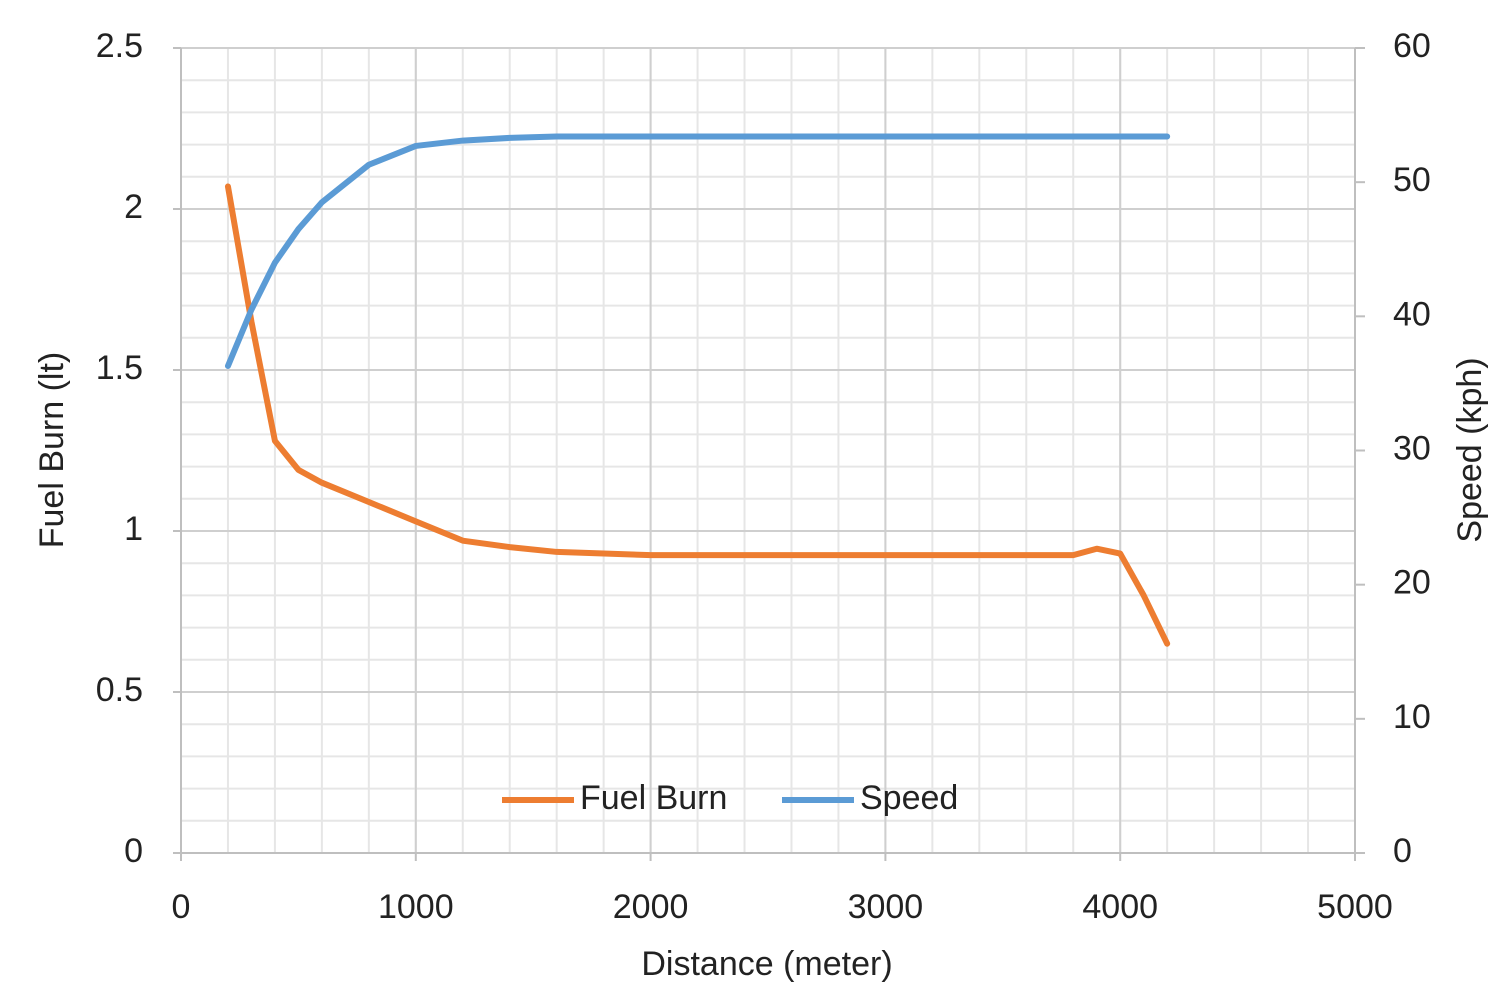  What do you see at coordinates (133, 851) in the screenshot?
I see `y-tick-label: 0` at bounding box center [133, 851].